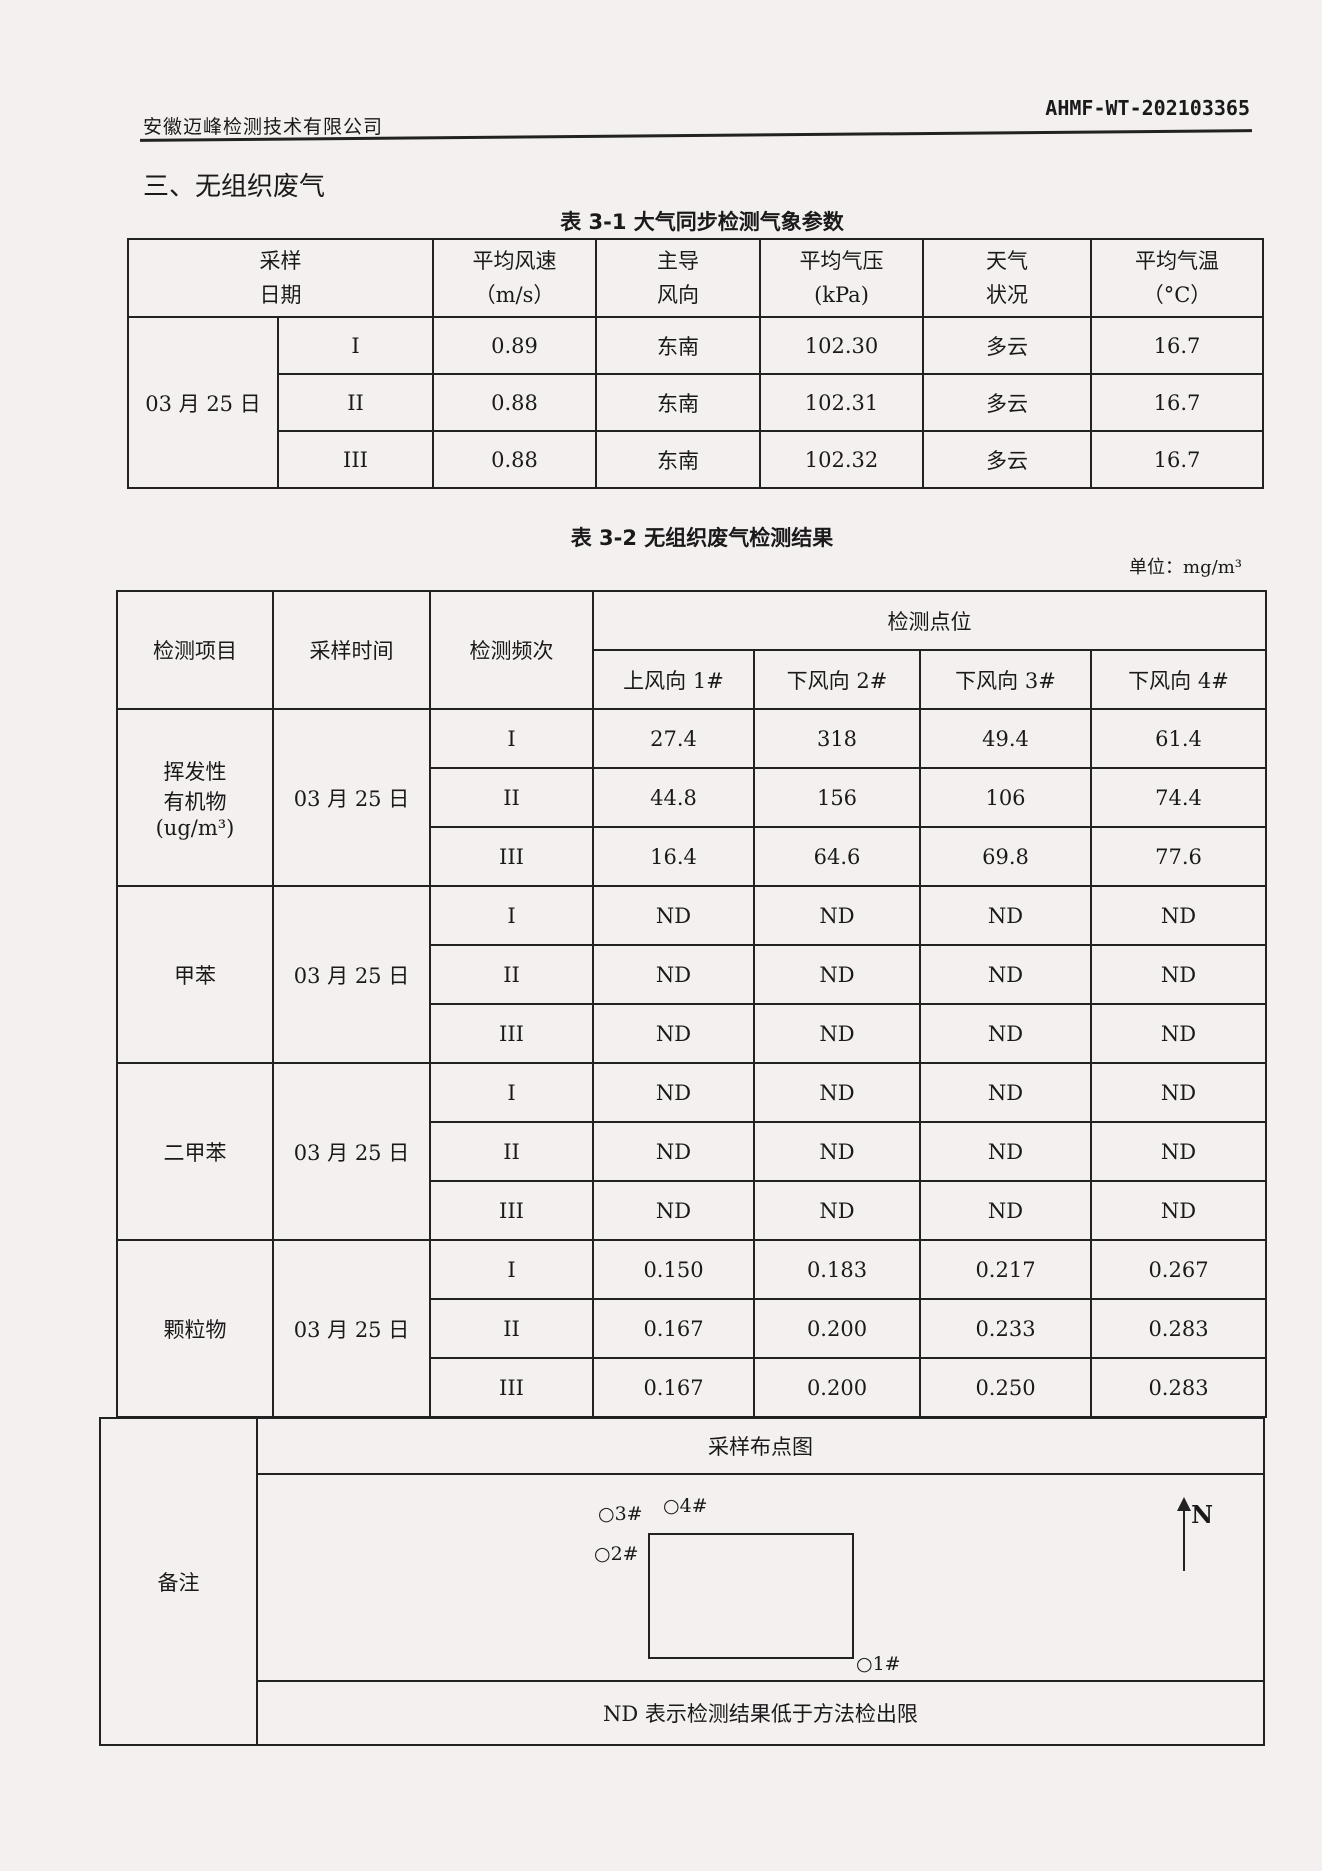  What do you see at coordinates (1178, 1269) in the screenshot?
I see `value-cell: 0.267` at bounding box center [1178, 1269].